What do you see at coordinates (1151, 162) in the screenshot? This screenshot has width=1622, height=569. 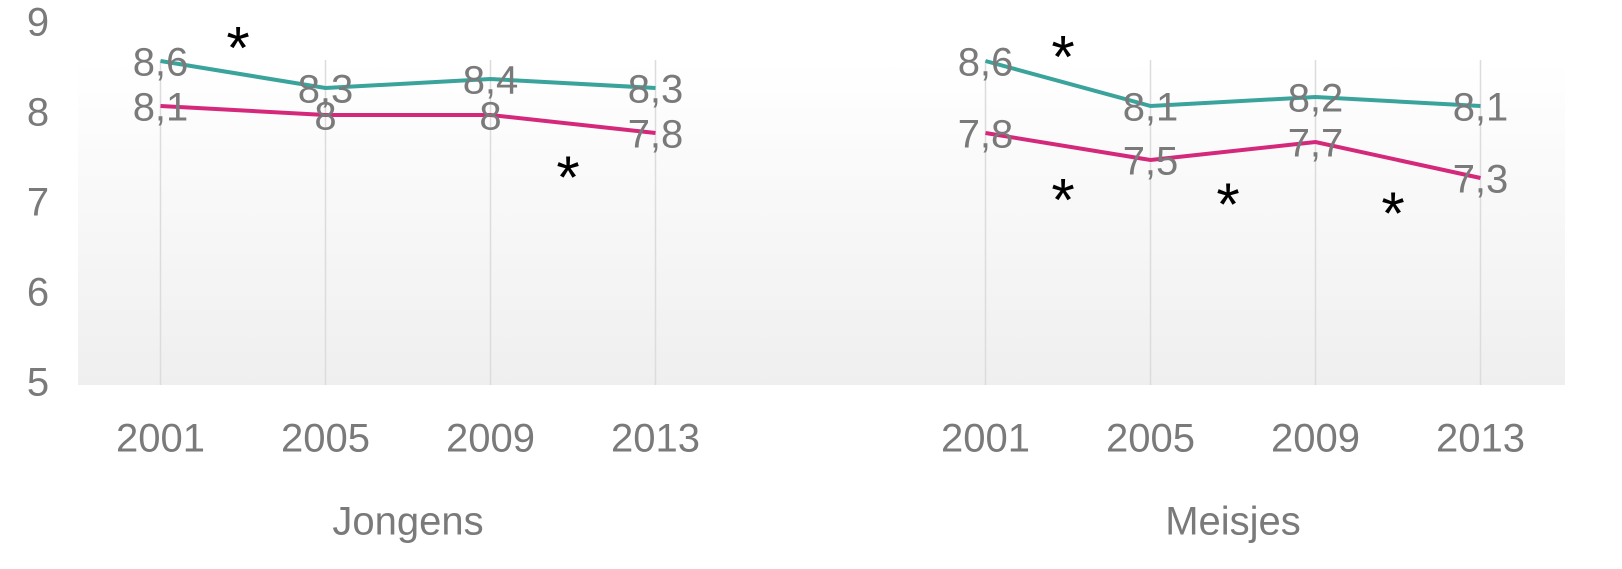 I see `value-label: 7,5` at bounding box center [1151, 162].